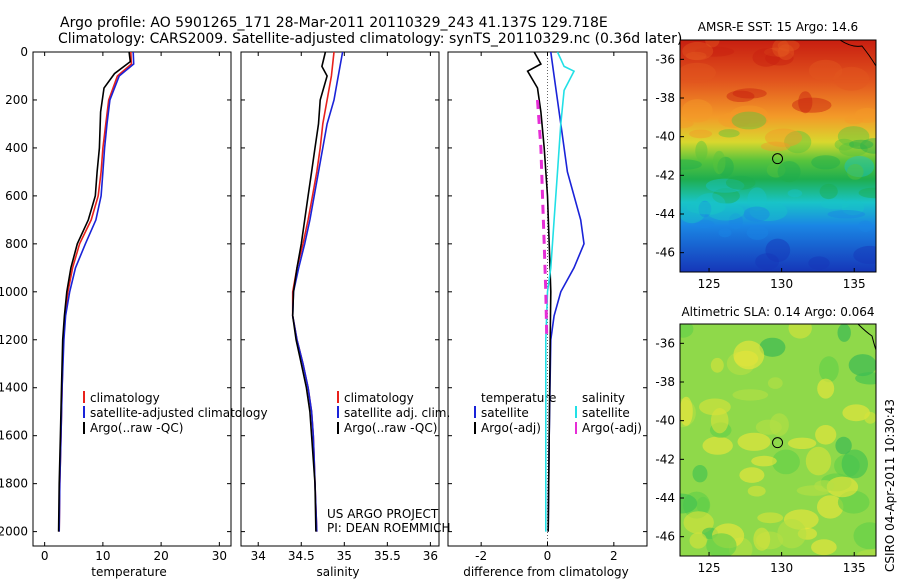  Describe the element at coordinates (379, 398) in the screenshot. I see `sal-legend-climatology: climatology` at that location.